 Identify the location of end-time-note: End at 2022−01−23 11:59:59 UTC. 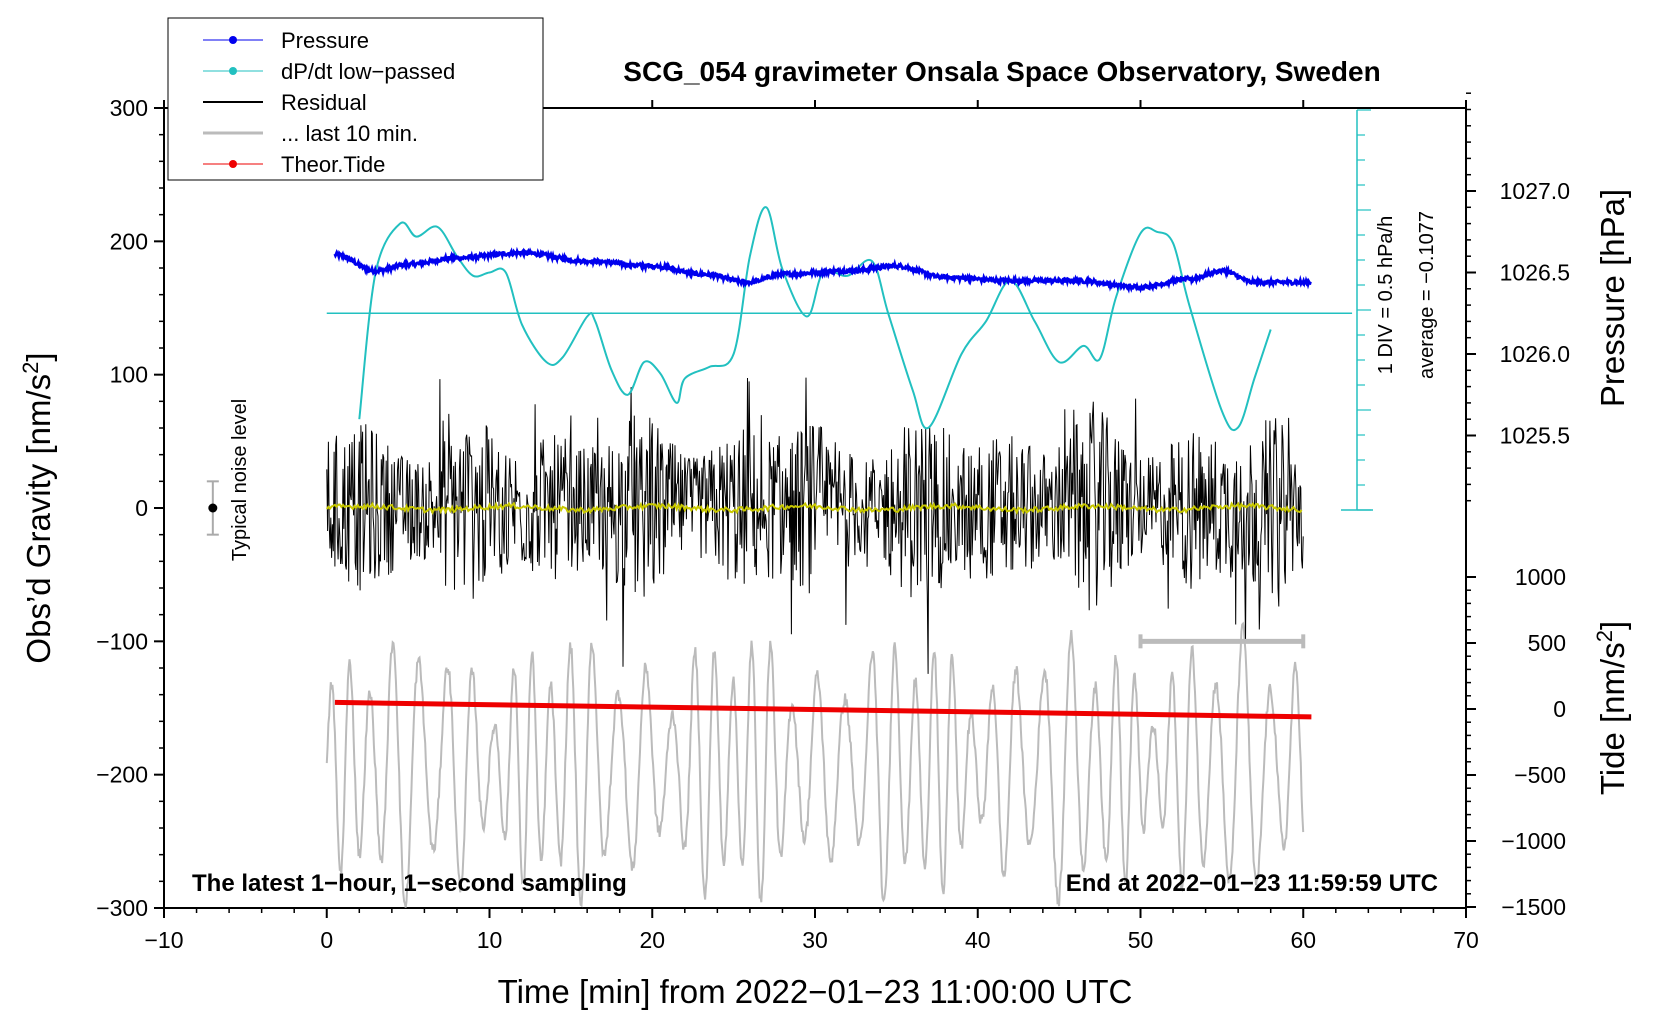
(1252, 883).